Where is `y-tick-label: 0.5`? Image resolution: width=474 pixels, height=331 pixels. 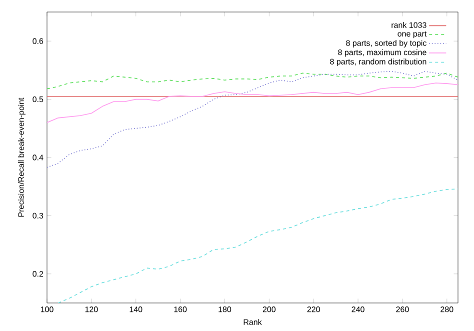 y-tick-label: 0.5 is located at coordinates (38, 99).